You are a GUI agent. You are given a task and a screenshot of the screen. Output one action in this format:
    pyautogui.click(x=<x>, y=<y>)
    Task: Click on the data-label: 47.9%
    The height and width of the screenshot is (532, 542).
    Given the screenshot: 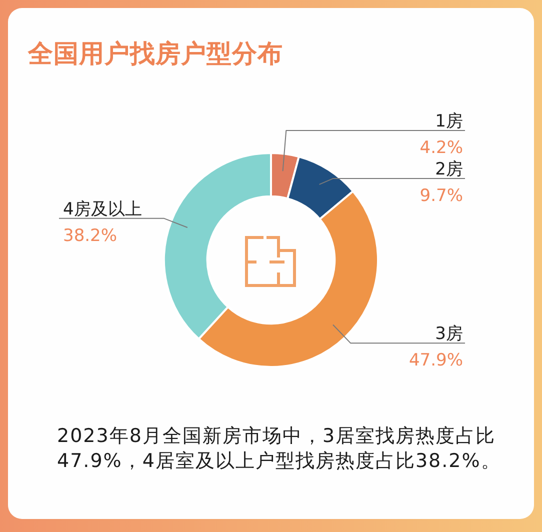 What is the action you would take?
    pyautogui.click(x=435, y=360)
    